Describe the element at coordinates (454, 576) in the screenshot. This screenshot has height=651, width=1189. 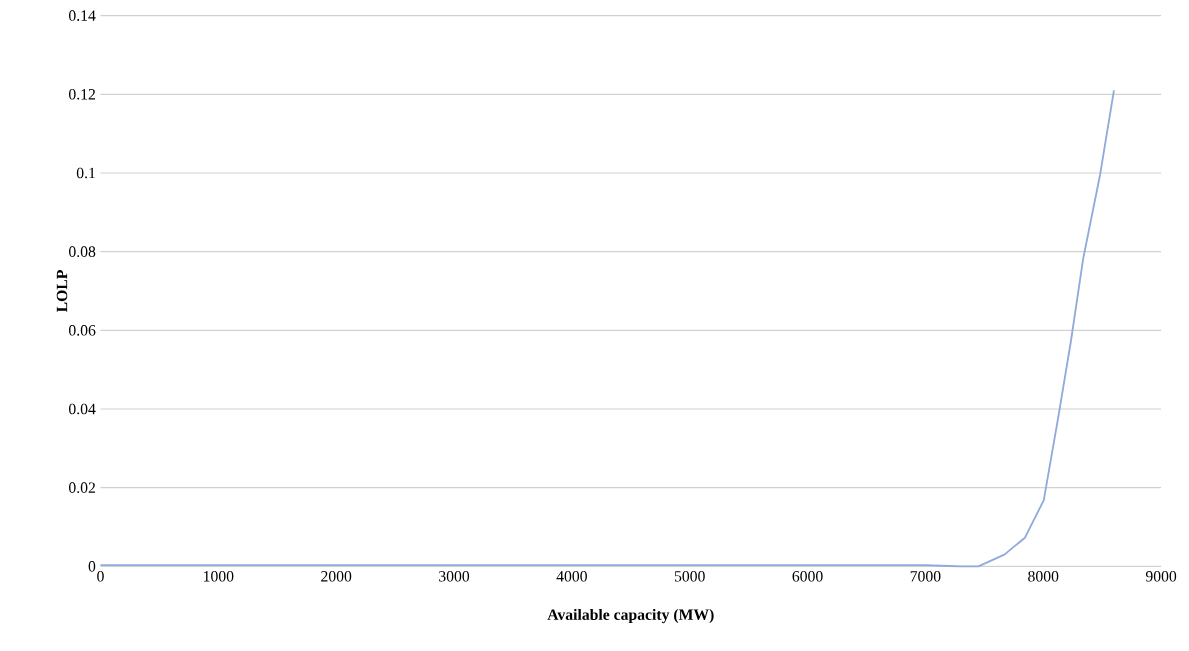
I see `x-tick-label: 3000` at that location.